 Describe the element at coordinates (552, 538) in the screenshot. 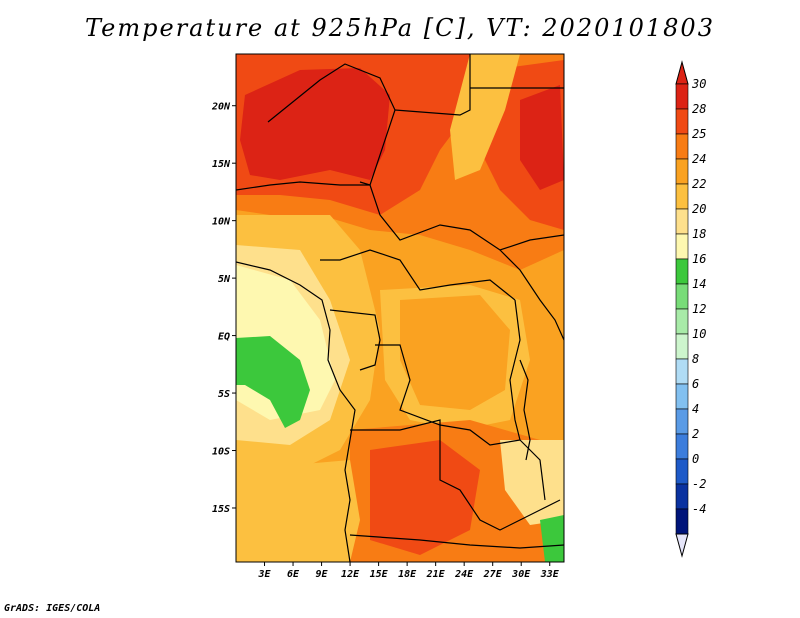

I see `field-southeast-green` at that location.